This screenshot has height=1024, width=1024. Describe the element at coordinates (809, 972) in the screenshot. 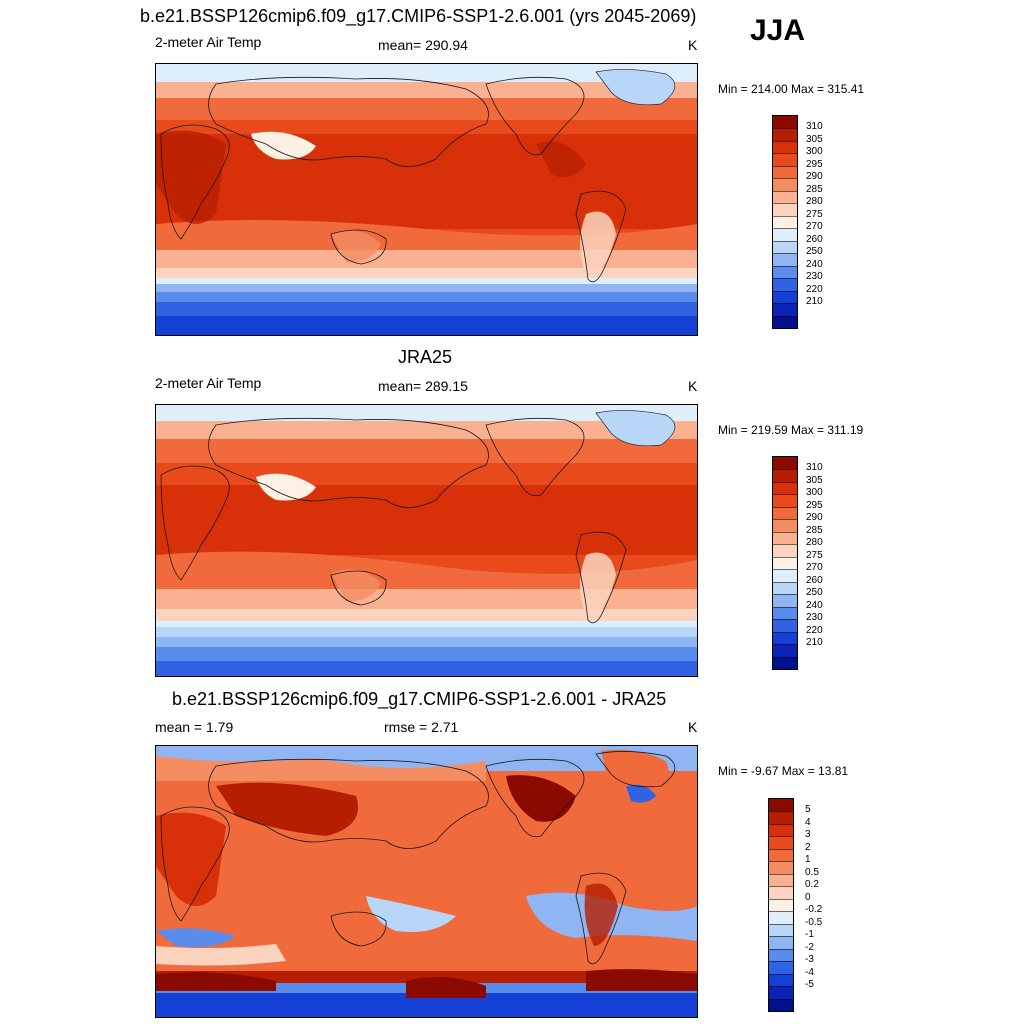

I see `colorbar-tick-label: -4` at that location.